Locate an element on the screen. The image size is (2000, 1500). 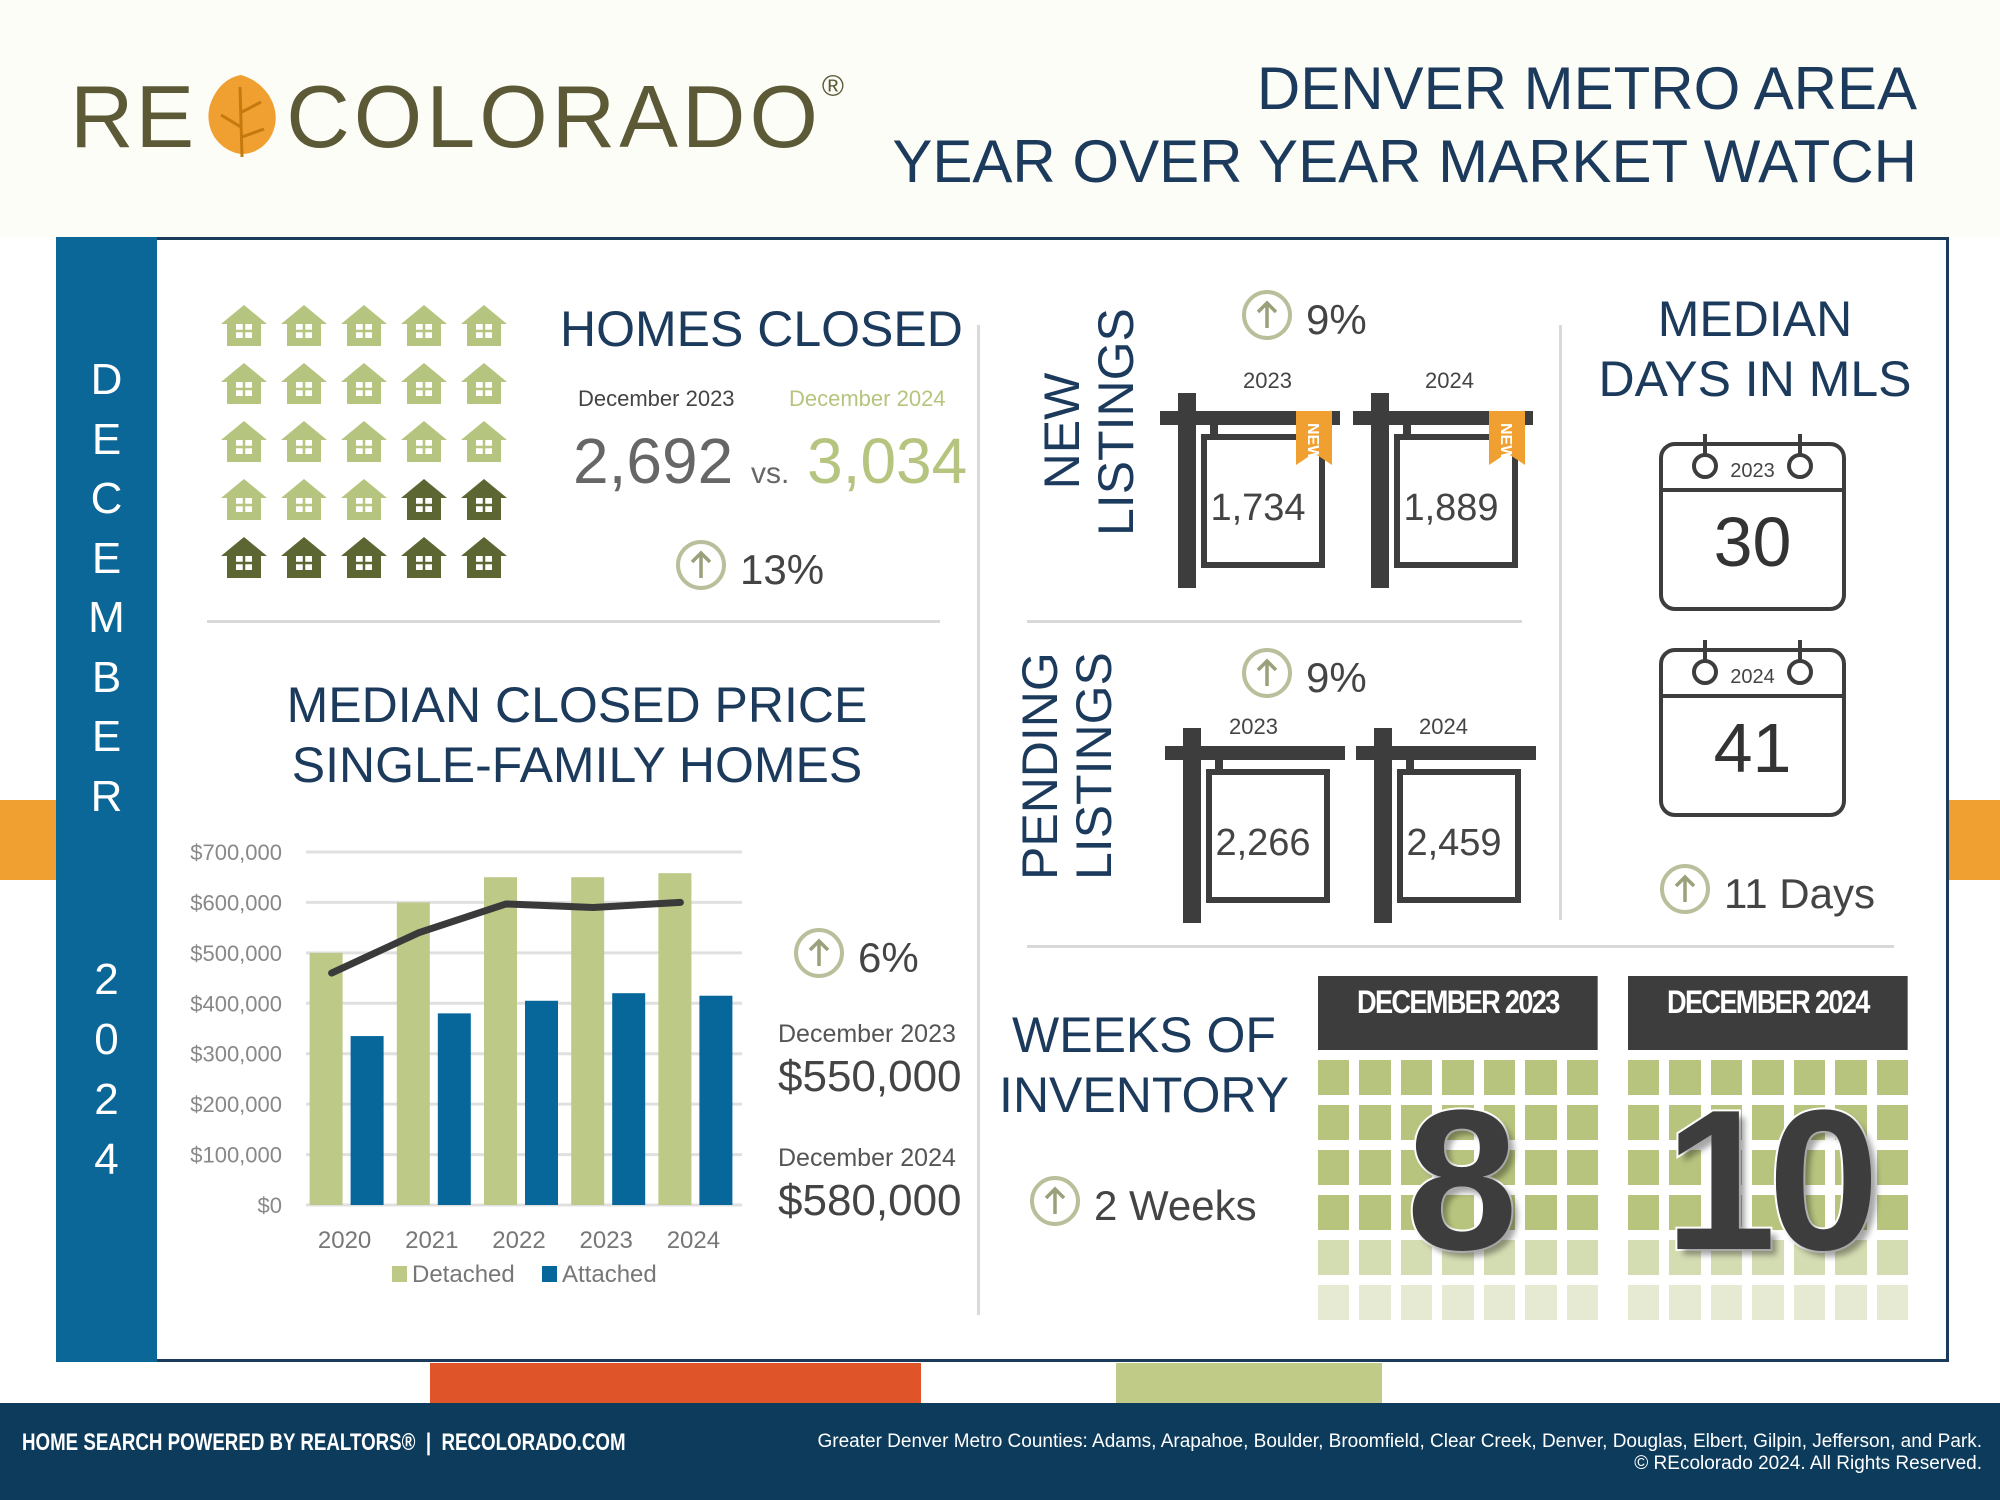
homes-closed-2023: 2,692 is located at coordinates (653, 461).